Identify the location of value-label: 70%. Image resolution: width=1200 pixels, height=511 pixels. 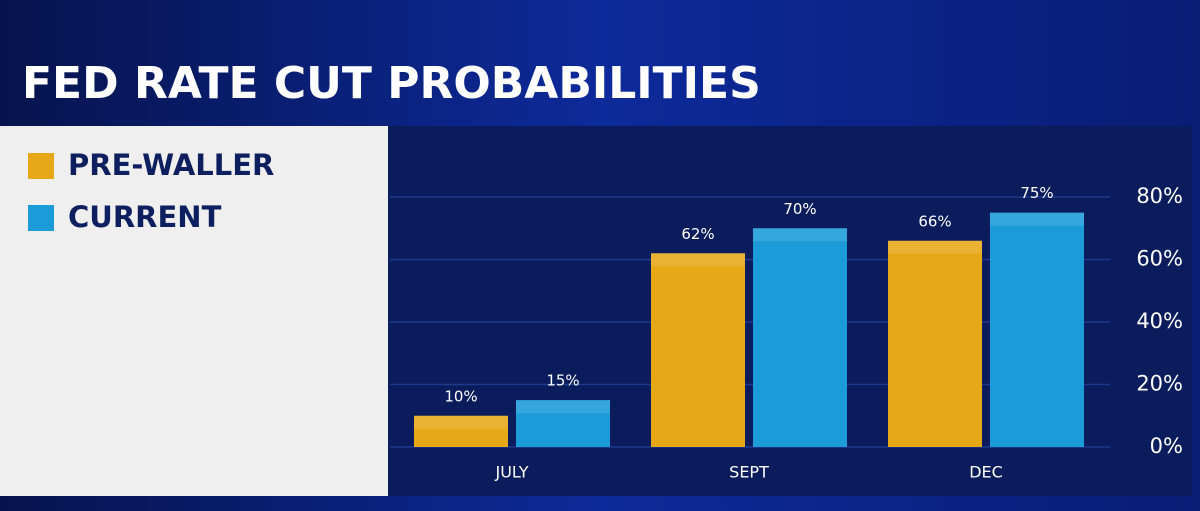
(799, 209).